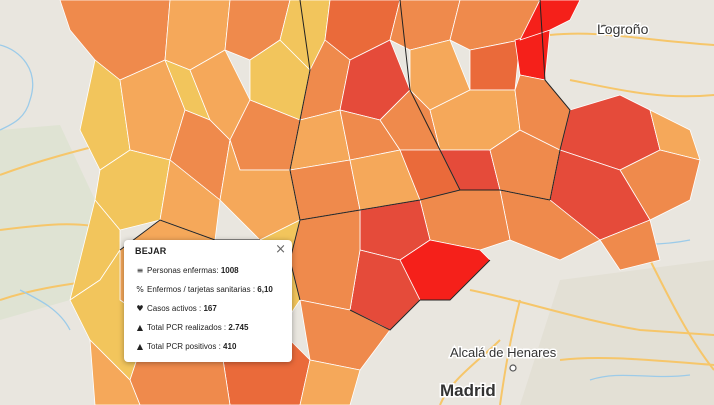 Image resolution: width=714 pixels, height=405 pixels. What do you see at coordinates (230, 346) in the screenshot?
I see `row-value: 410` at bounding box center [230, 346].